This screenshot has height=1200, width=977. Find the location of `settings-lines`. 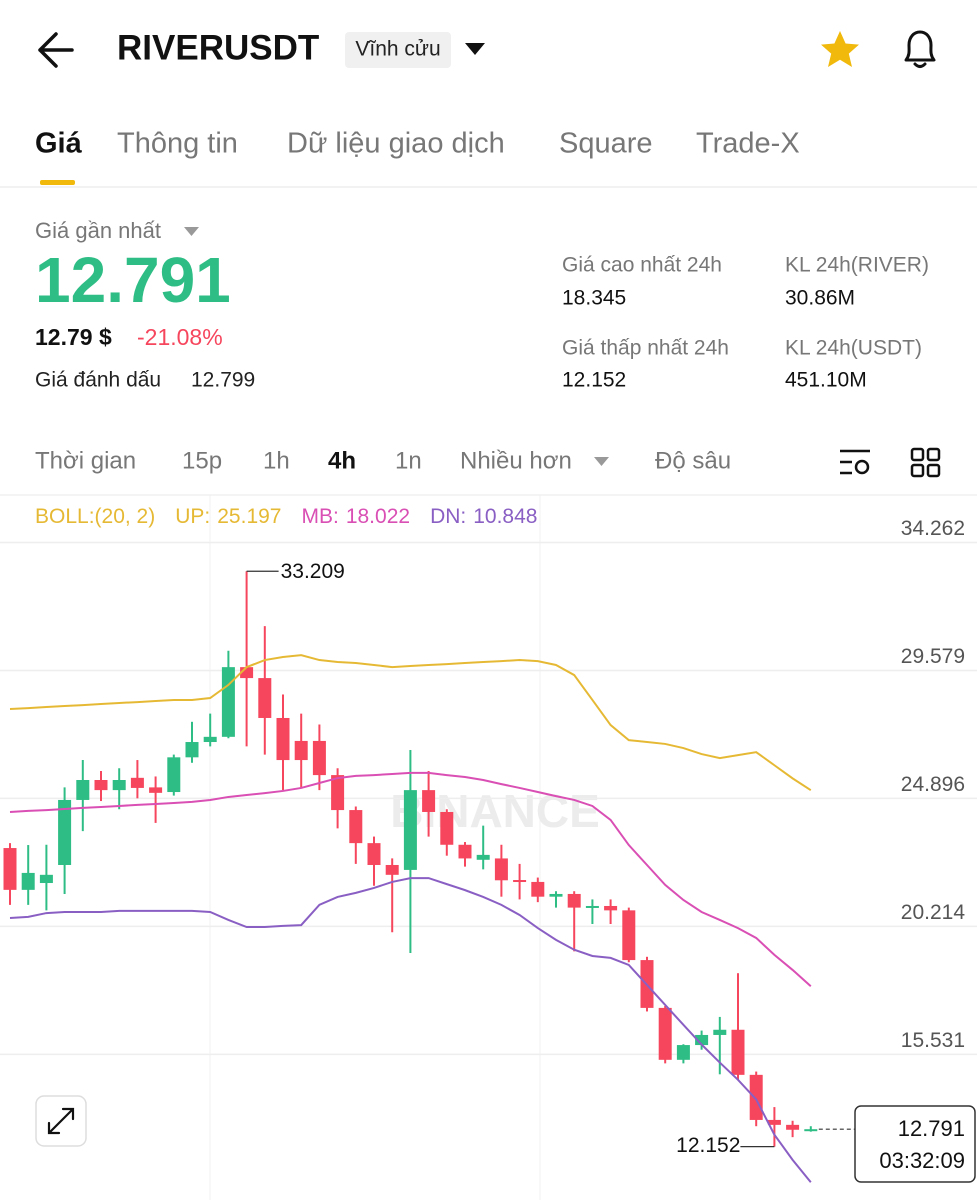

settings-lines is located at coordinates (855, 462).